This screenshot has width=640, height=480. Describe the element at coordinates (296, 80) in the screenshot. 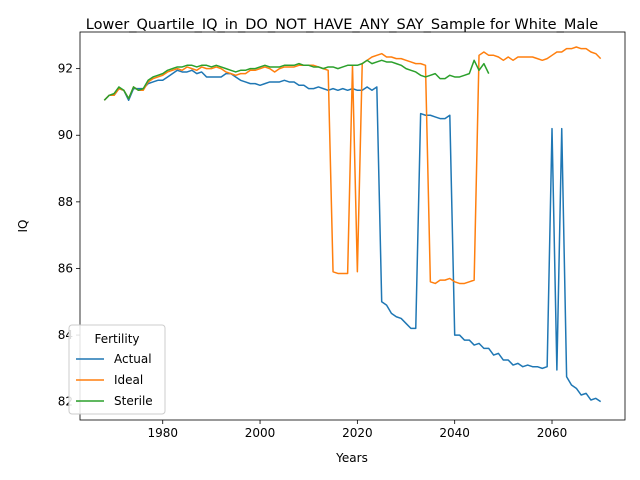

I see `series-line-sterile` at that location.